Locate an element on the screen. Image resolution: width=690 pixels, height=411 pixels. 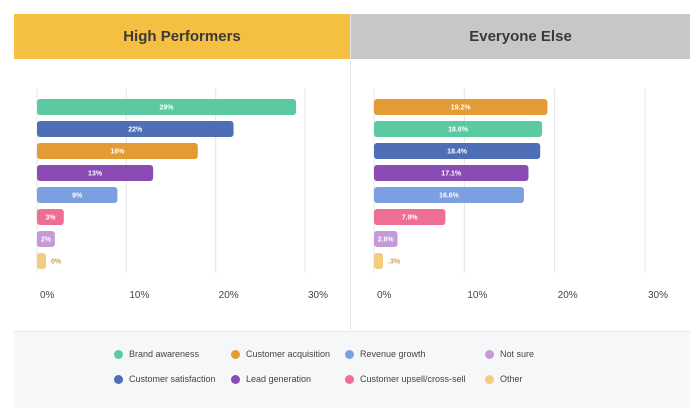
bar-label: 16.6% is located at coordinates (449, 196).